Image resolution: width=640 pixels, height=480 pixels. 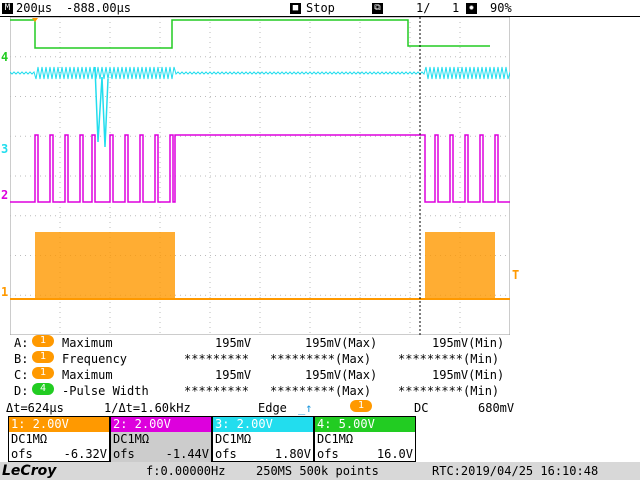 I want to click on channel-1-scale: 1: 2.00V, so click(x=59, y=424).